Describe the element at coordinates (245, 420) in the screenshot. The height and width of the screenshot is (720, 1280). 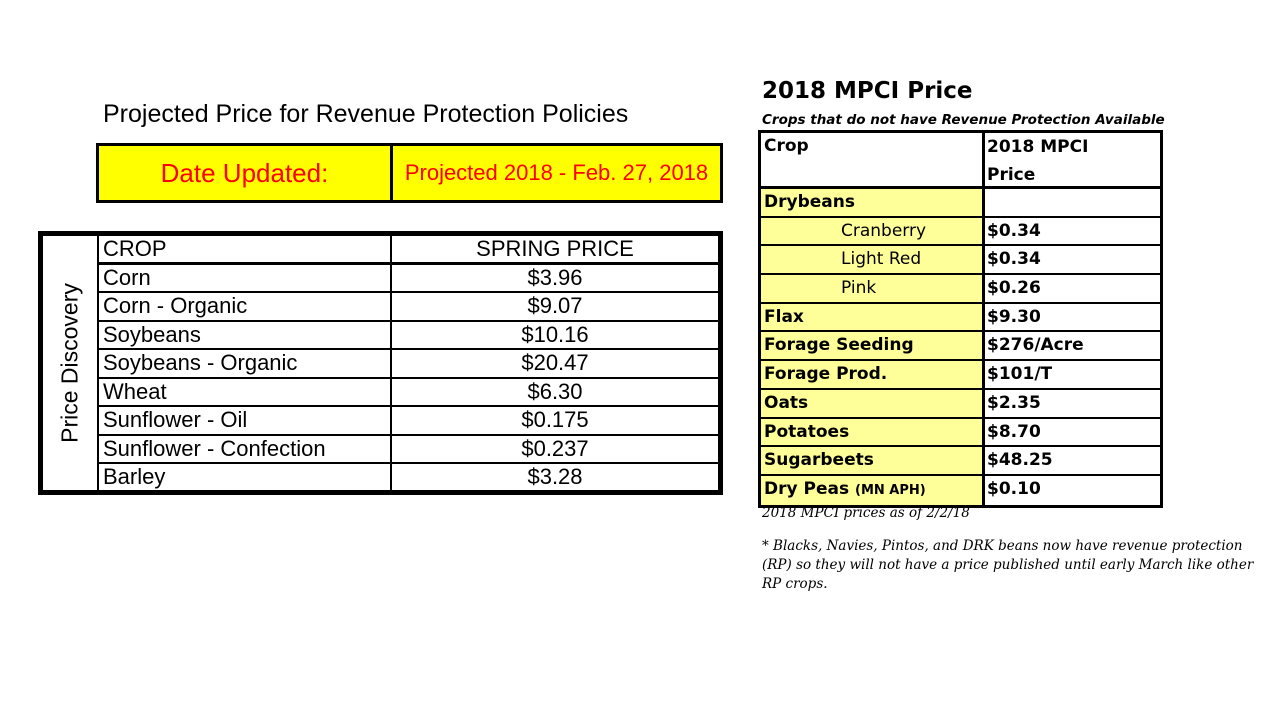
I see `rp-crop-cell: Sunflower - Oil` at that location.